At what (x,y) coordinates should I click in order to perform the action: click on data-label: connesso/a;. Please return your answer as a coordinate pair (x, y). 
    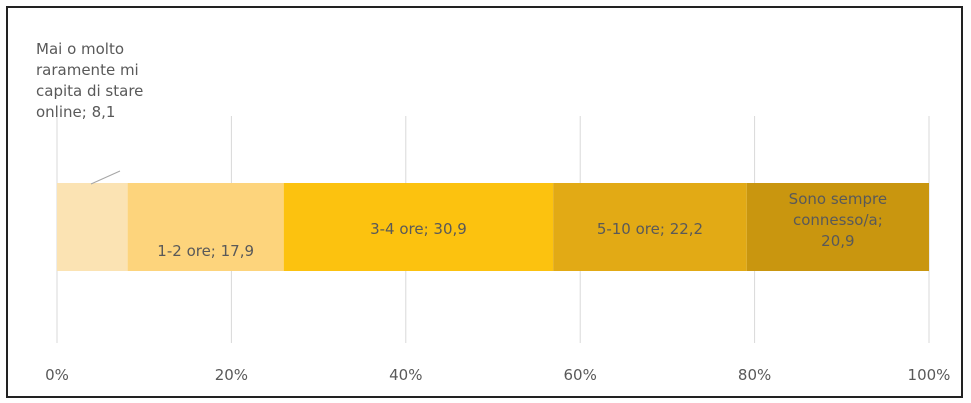
    Looking at the image, I should click on (838, 220).